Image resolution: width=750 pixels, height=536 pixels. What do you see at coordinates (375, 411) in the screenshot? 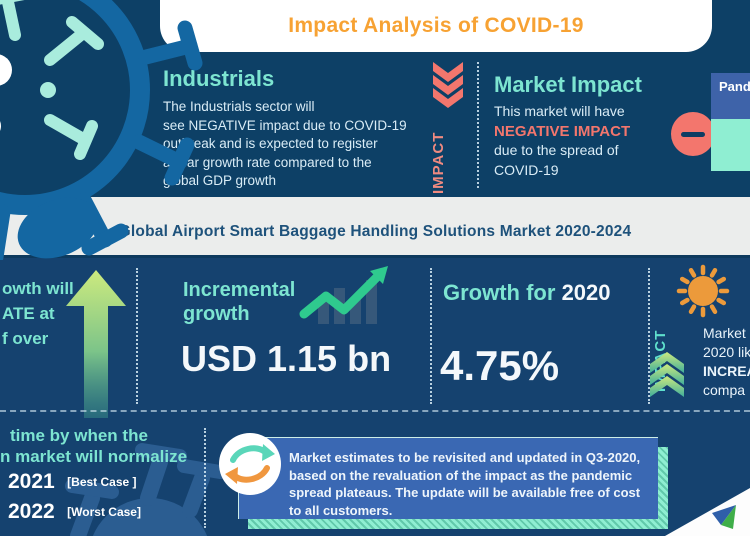
I see `divider-dashed-horizontal` at bounding box center [375, 411].